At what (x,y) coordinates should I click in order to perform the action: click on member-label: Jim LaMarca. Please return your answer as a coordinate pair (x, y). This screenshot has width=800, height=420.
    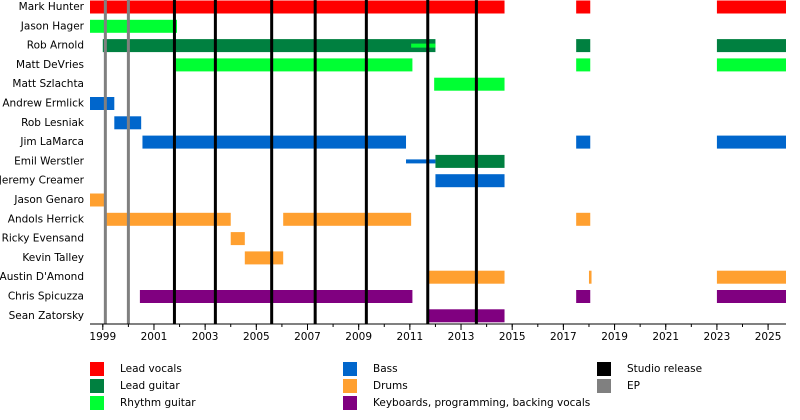
    Looking at the image, I should click on (51, 142).